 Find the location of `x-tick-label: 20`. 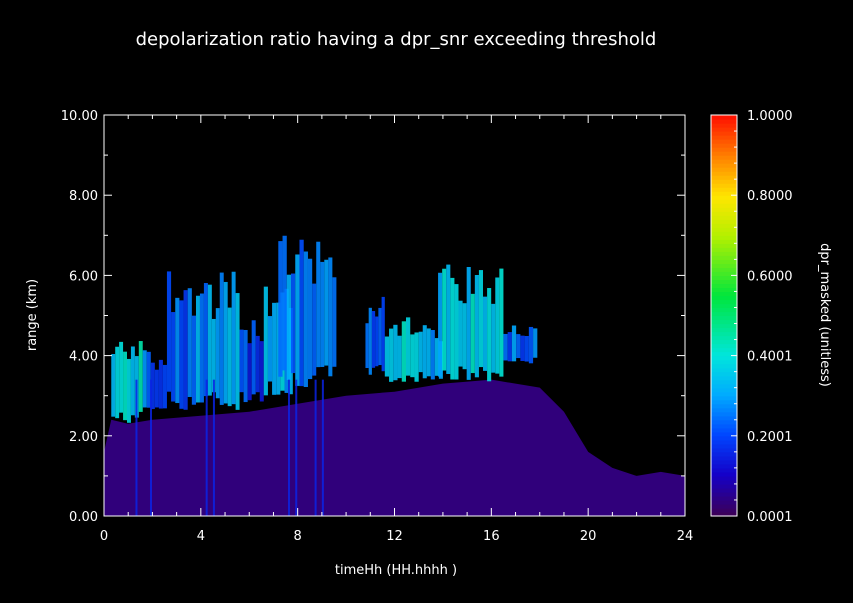

x-tick-label: 20 is located at coordinates (588, 536).